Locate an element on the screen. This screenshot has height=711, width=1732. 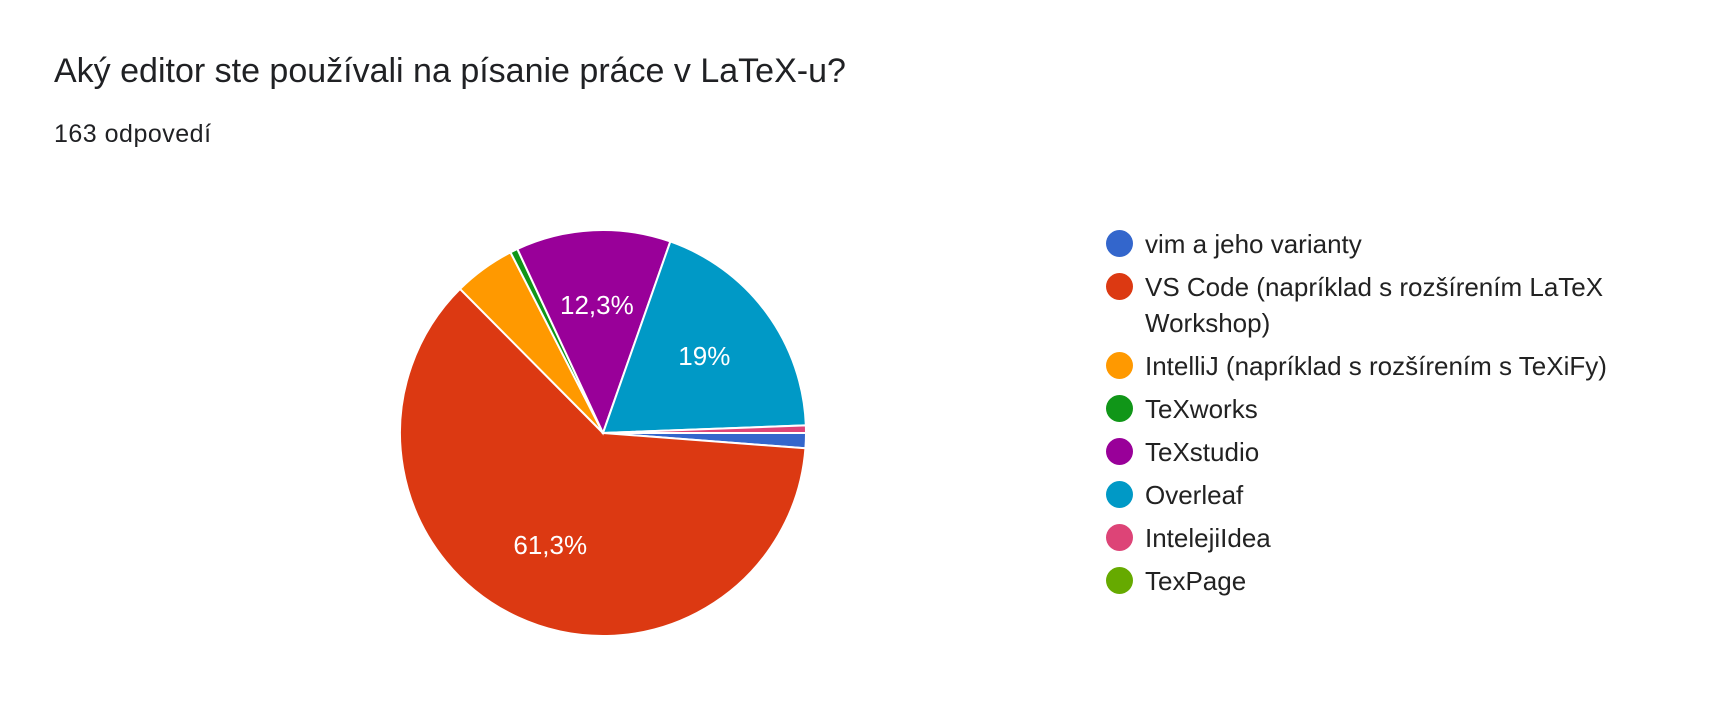
legend-item: vim a jeho varianty is located at coordinates (1386, 244).